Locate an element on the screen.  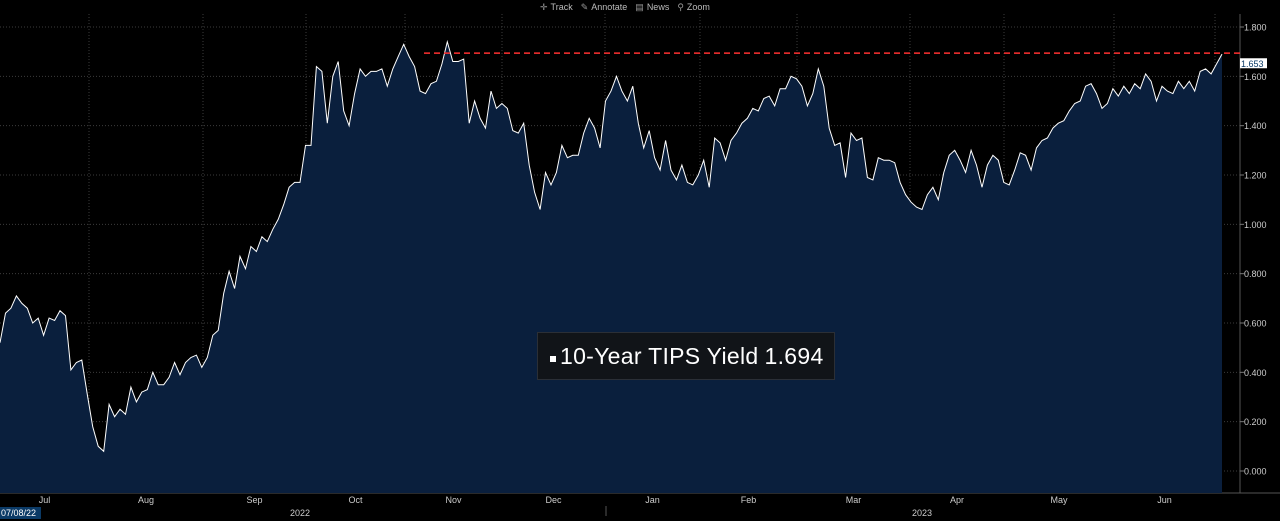
news-label: News is located at coordinates (658, 7).